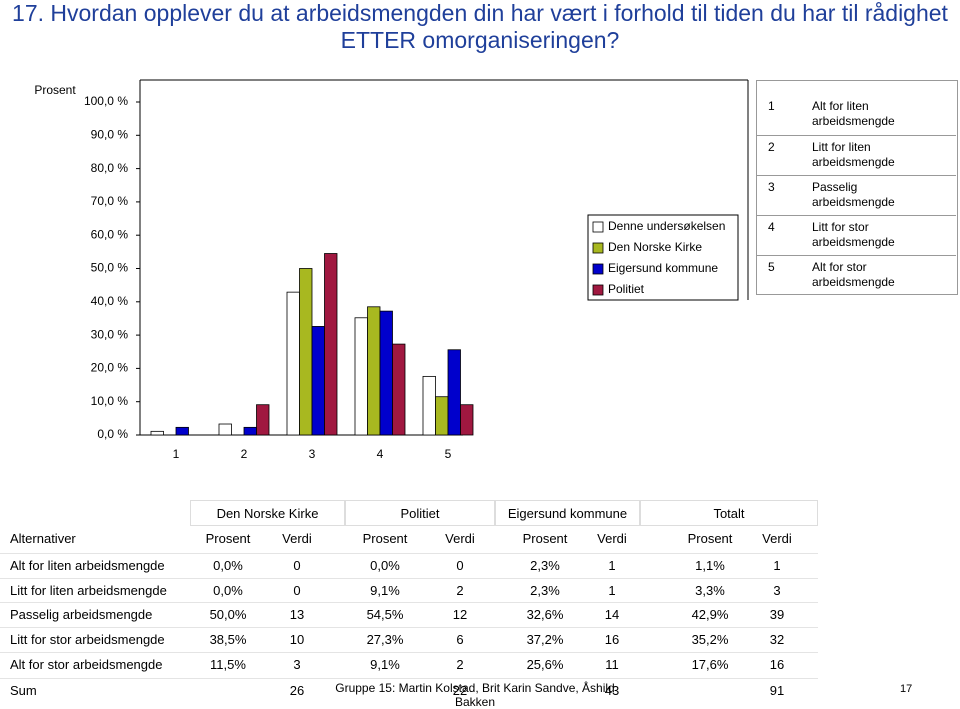  What do you see at coordinates (460, 614) in the screenshot?
I see `table-cell: 12` at bounding box center [460, 614].